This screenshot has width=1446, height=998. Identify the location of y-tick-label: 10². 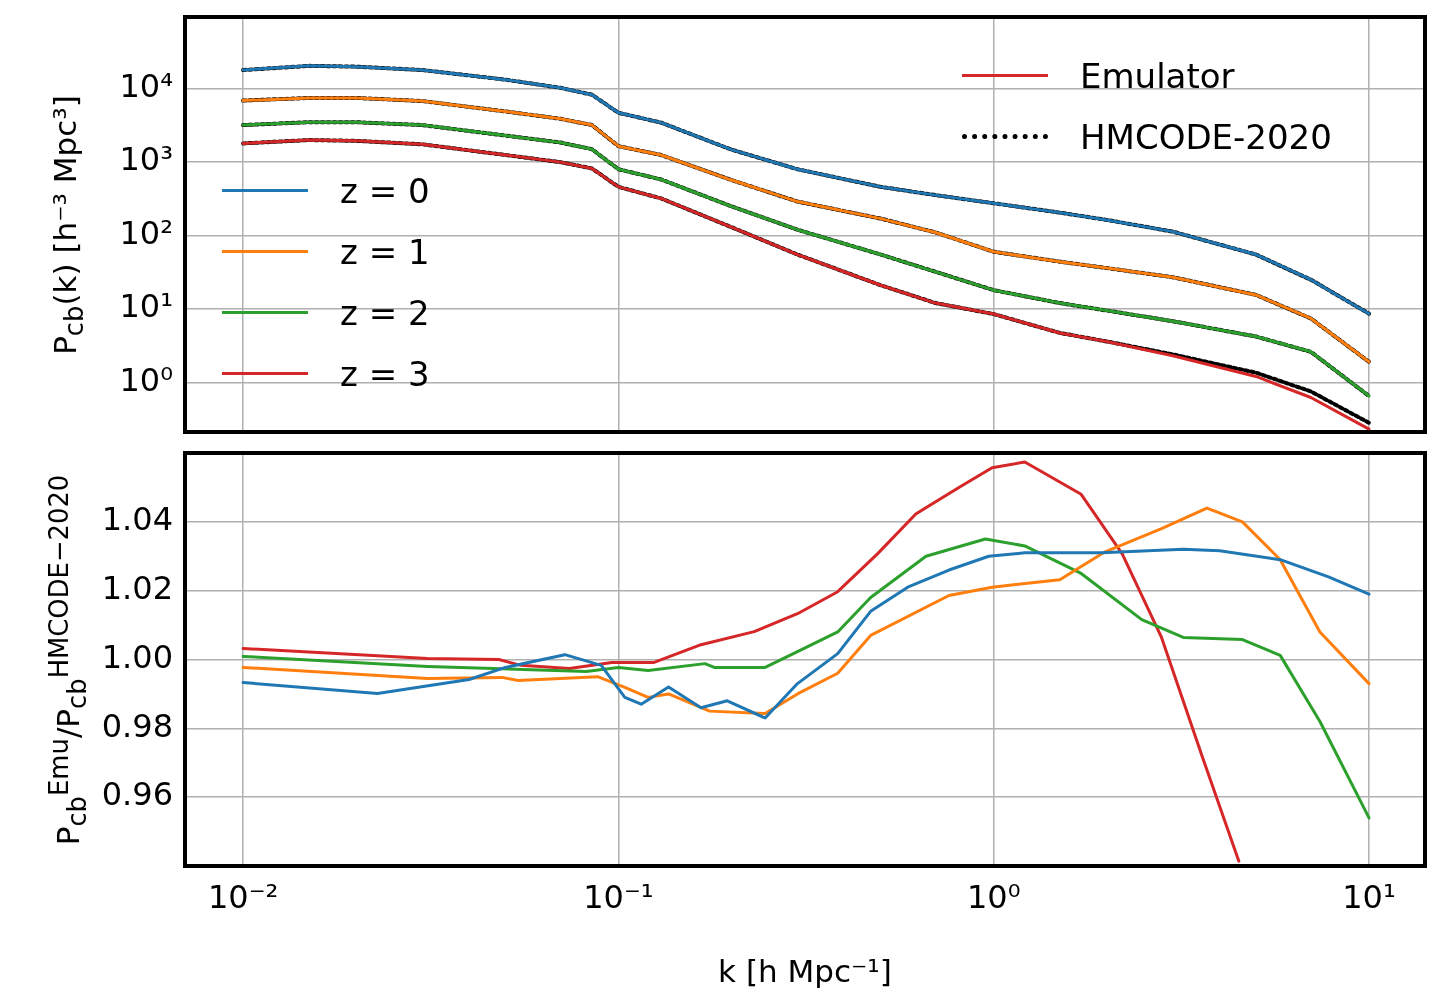
(146, 232).